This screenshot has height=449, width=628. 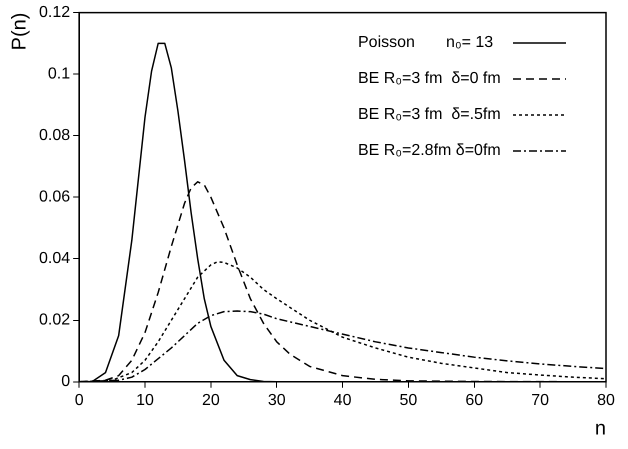 I want to click on y-tick-label: 0.06, so click(x=54, y=197).